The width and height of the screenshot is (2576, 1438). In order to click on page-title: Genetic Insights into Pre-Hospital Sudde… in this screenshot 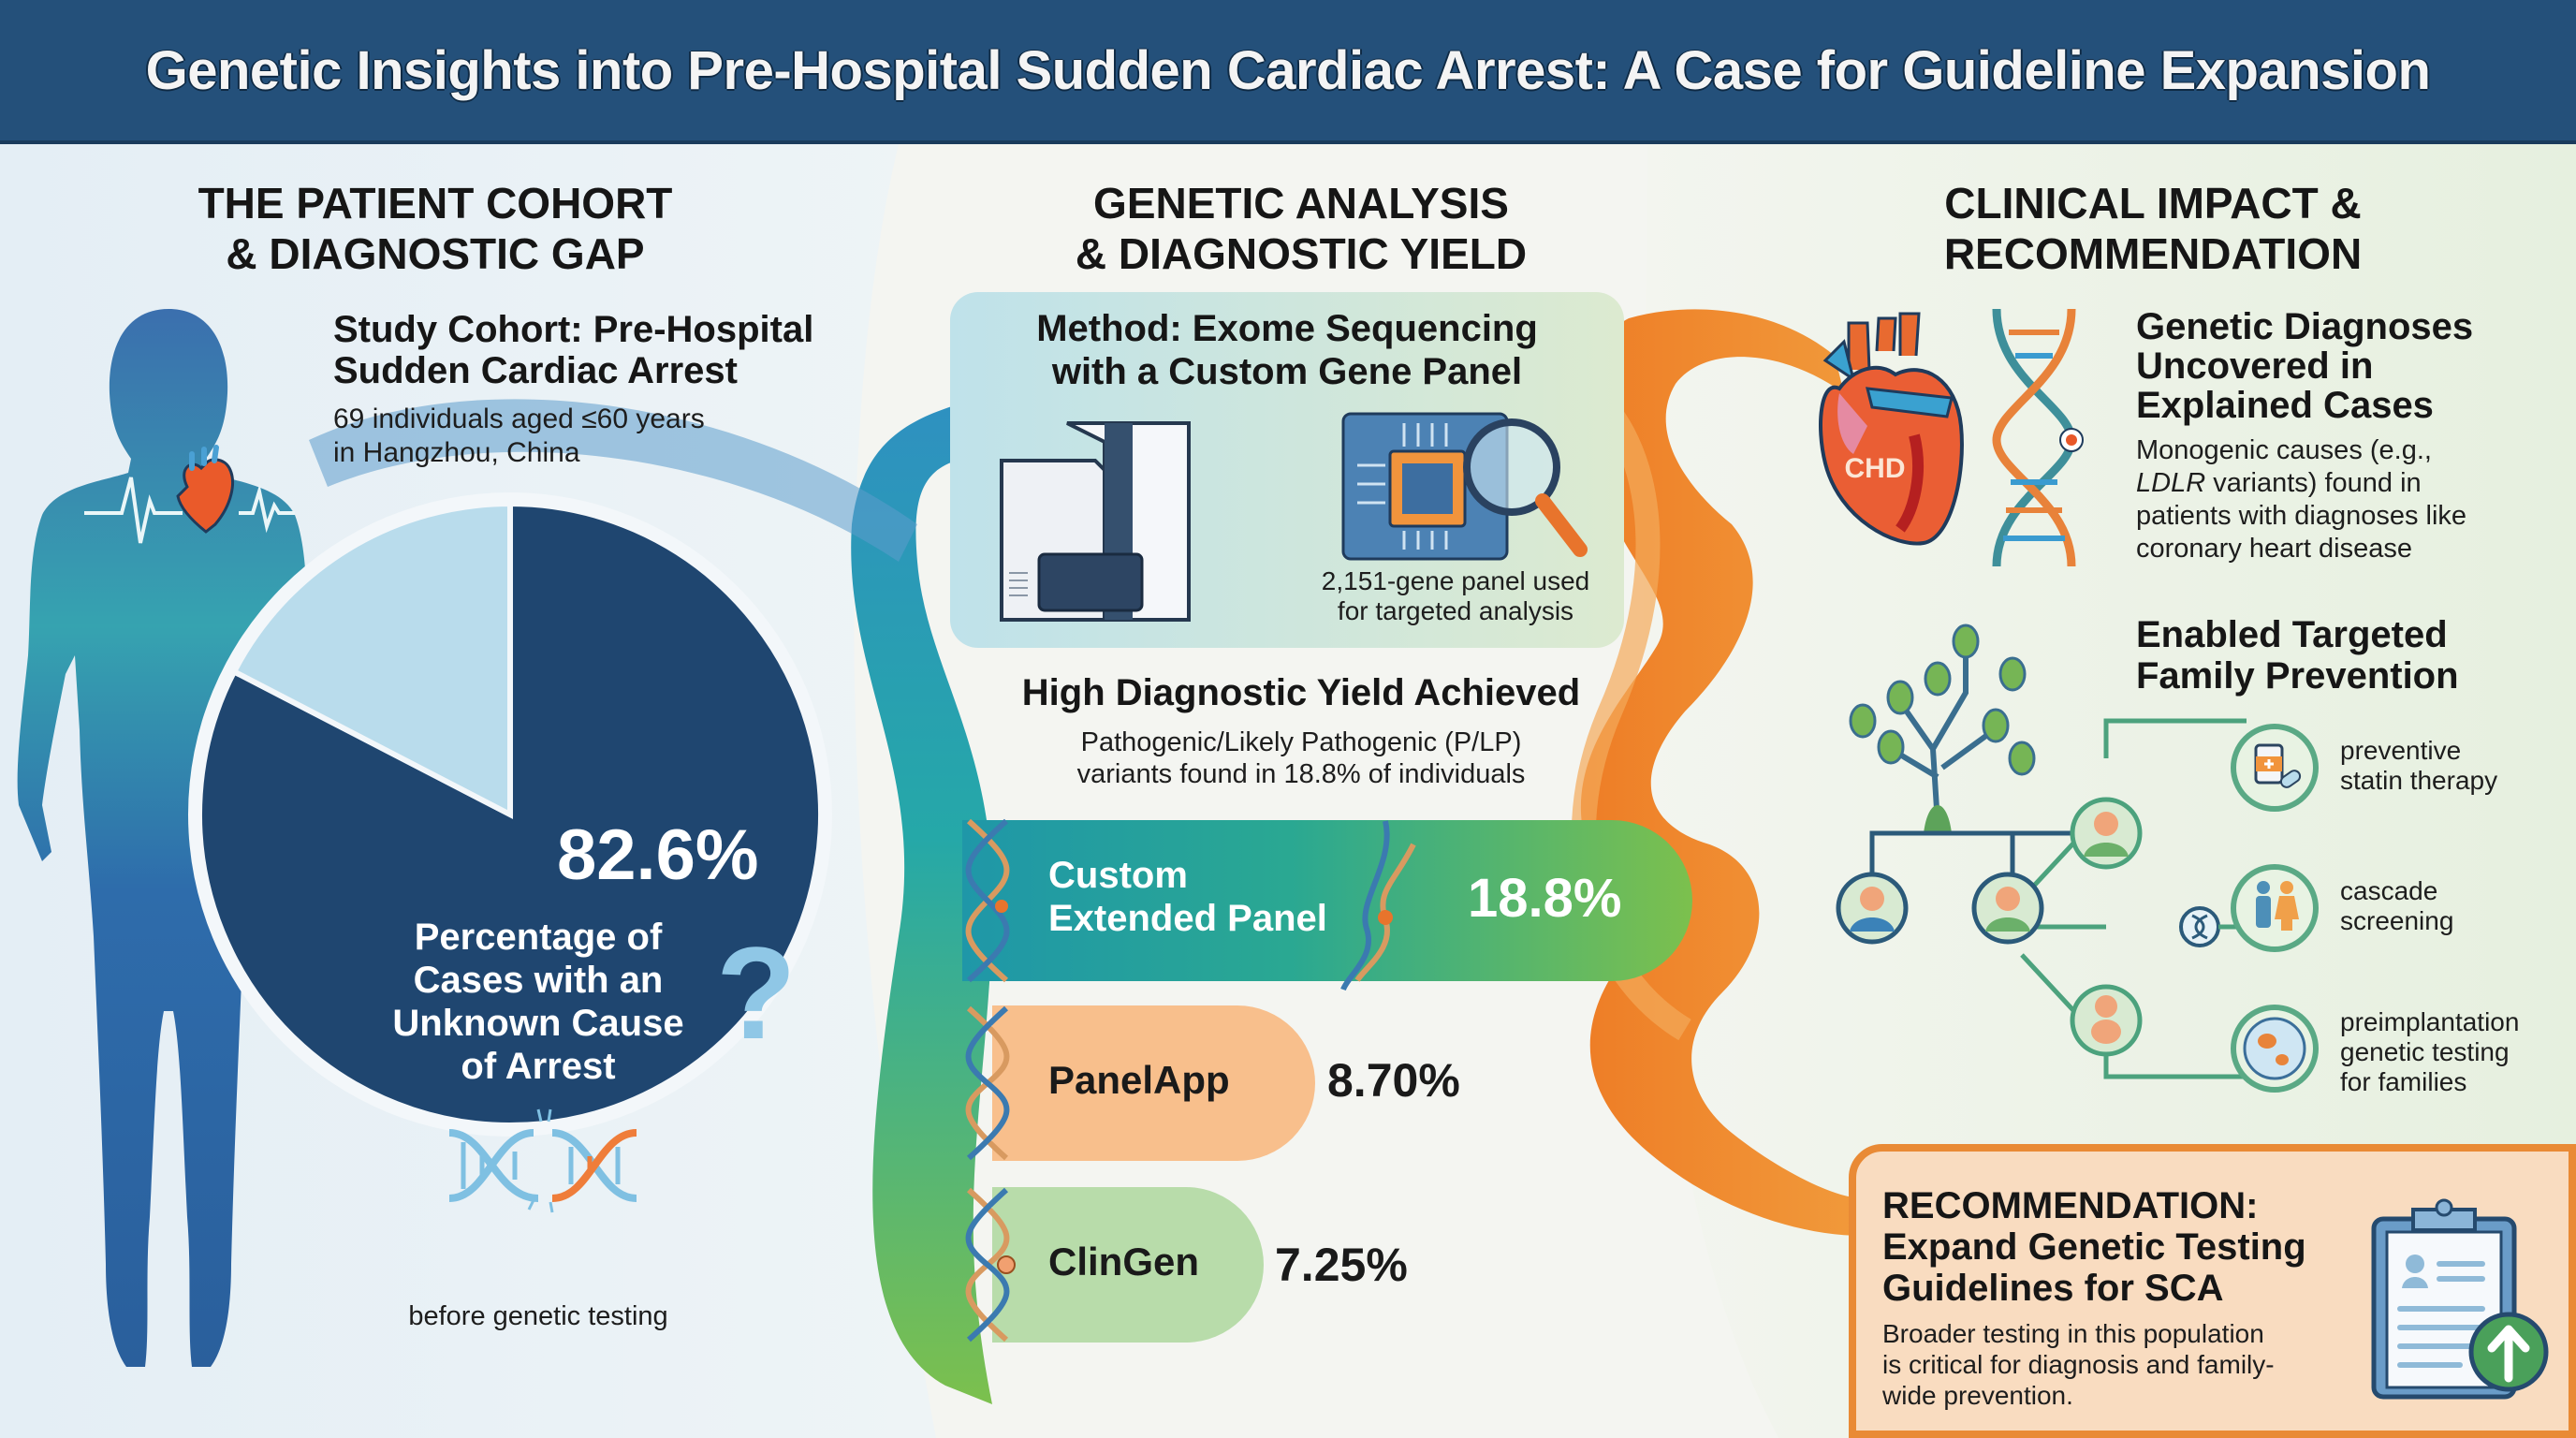, I will do `click(1288, 70)`.